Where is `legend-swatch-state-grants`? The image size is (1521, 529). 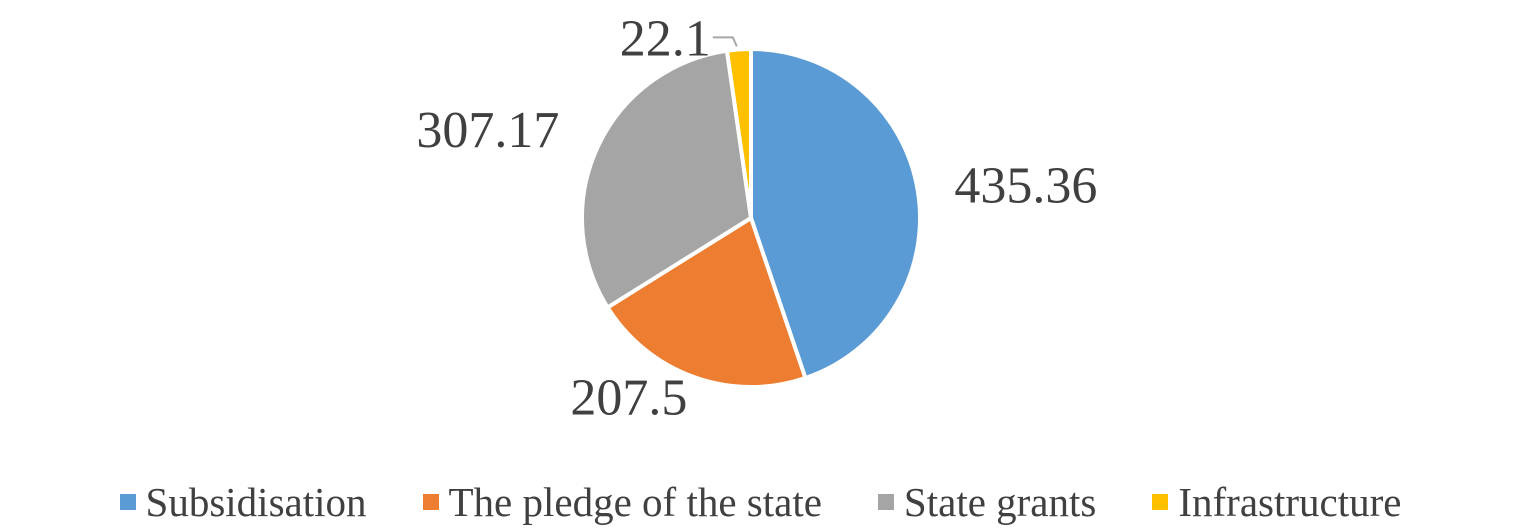
legend-swatch-state-grants is located at coordinates (885, 501).